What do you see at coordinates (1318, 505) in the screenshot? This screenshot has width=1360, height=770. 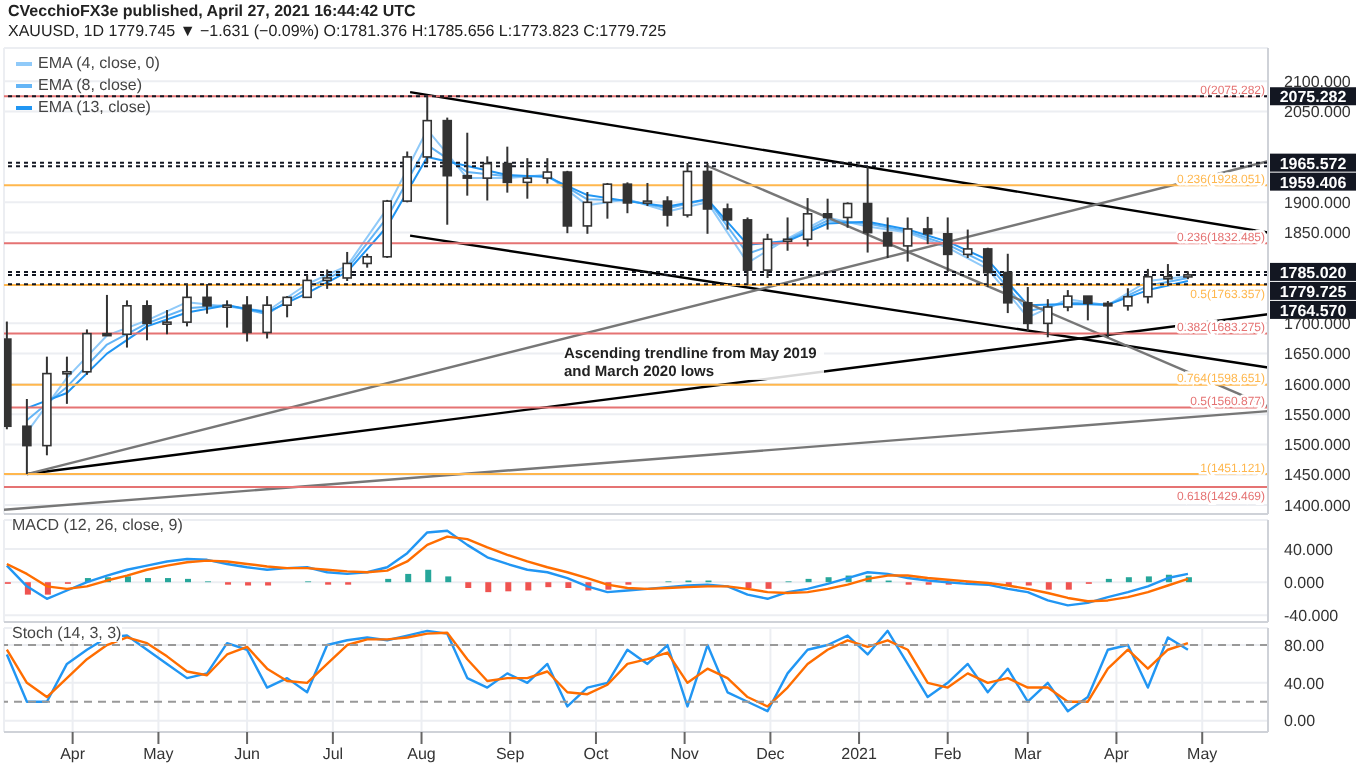 I see `y-tick-label: 1400.000` at bounding box center [1318, 505].